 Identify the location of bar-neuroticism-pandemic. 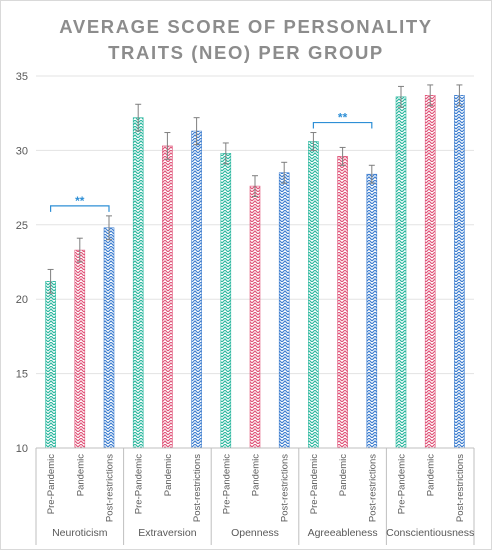
(80, 349).